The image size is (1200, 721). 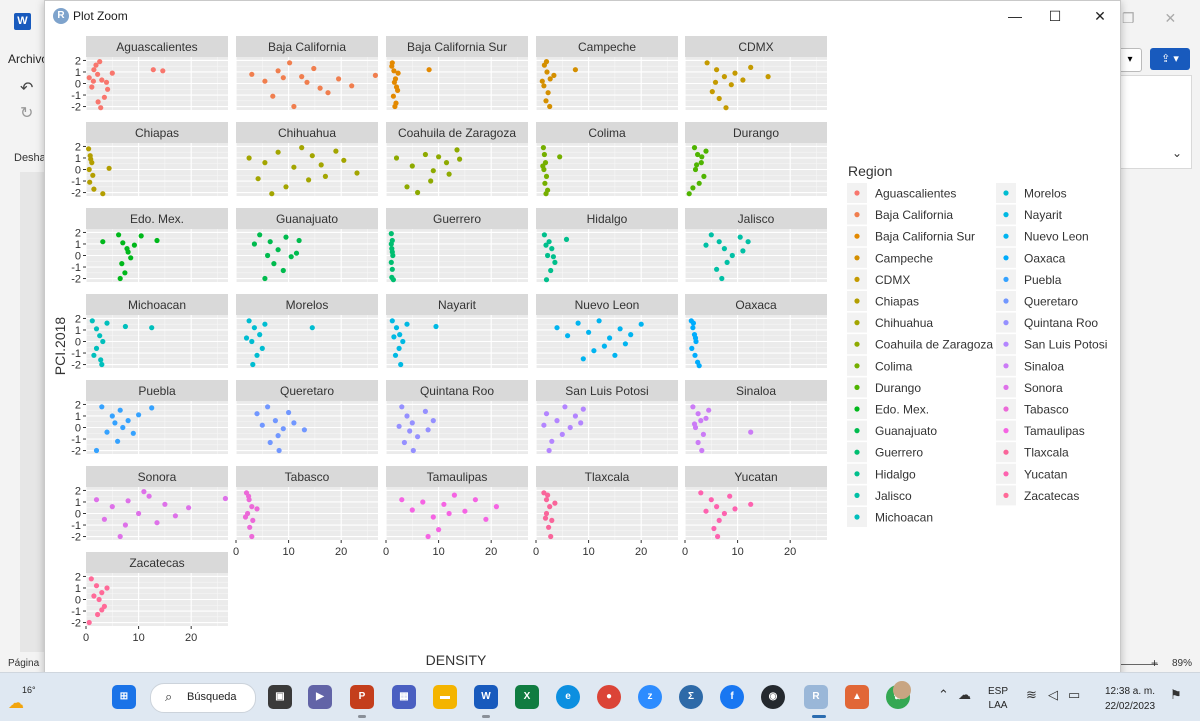 What do you see at coordinates (816, 697) in the screenshot?
I see `r-taskbar-icon: R` at bounding box center [816, 697].